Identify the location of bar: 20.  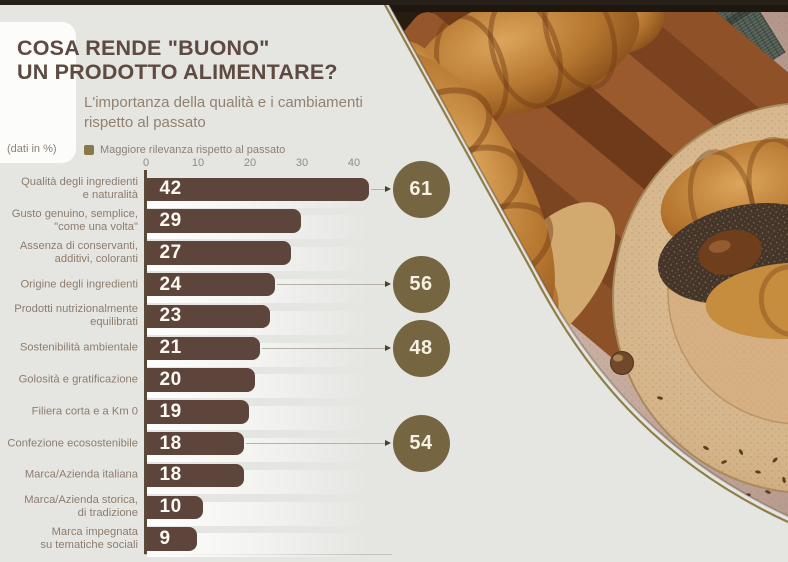
(200, 380).